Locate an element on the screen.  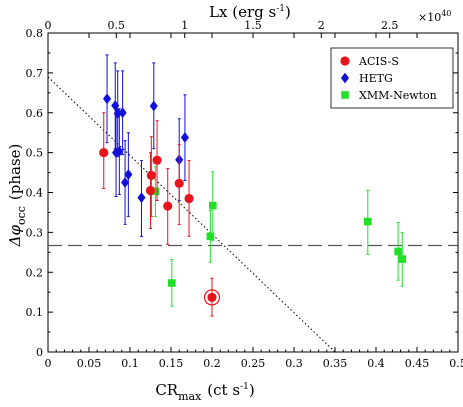
x-tick-label: 0.4 is located at coordinates (376, 363).